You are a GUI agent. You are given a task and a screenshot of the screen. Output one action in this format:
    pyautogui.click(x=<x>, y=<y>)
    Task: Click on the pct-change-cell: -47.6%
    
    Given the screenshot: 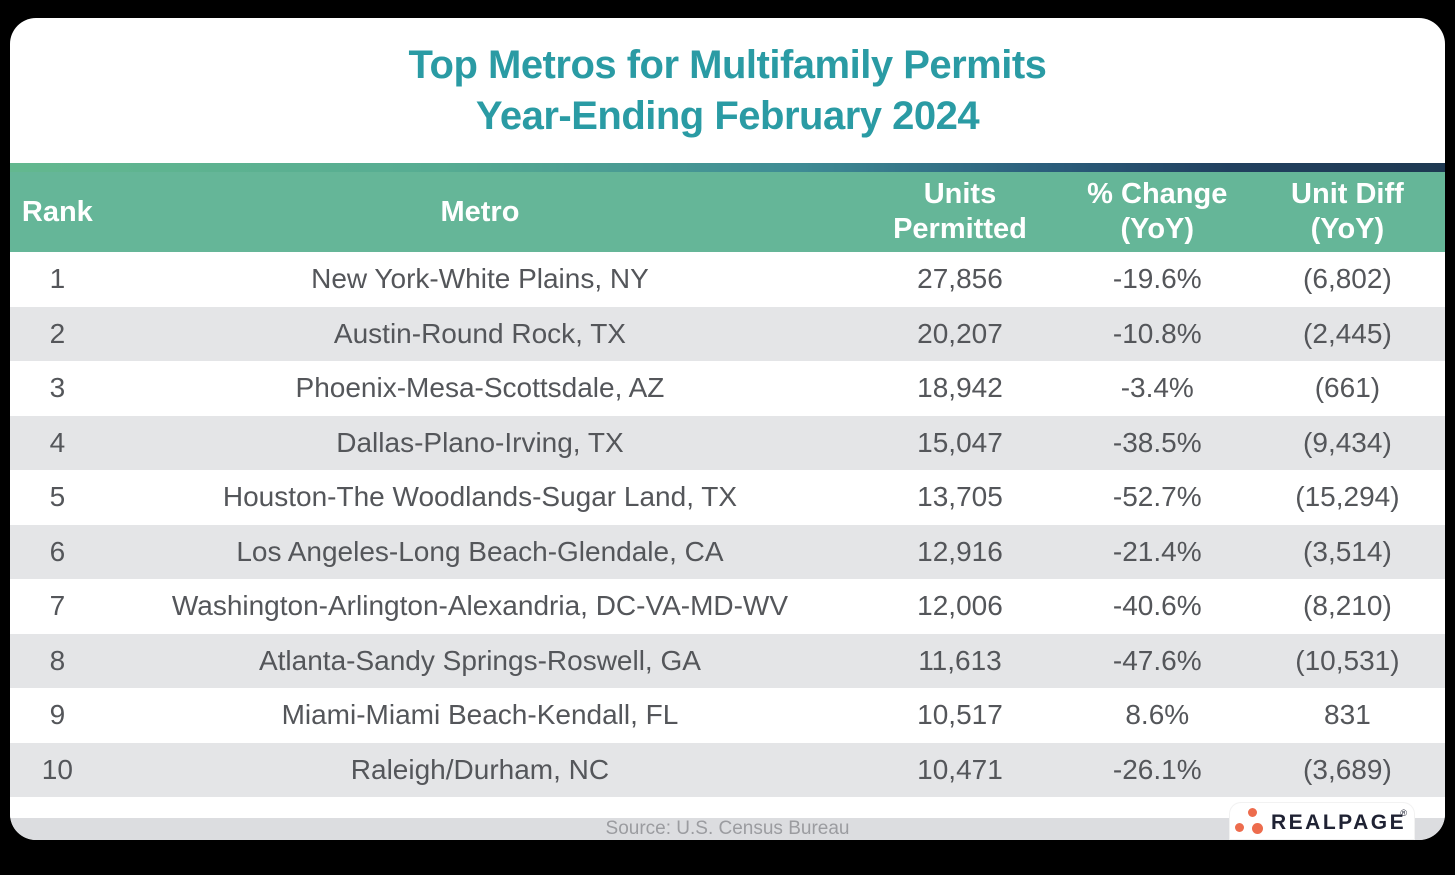 What is the action you would take?
    pyautogui.click(x=1157, y=660)
    